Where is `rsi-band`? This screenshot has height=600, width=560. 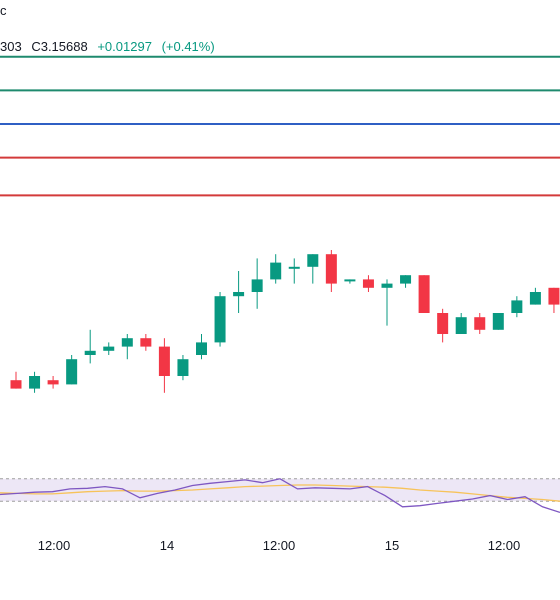 rsi-band is located at coordinates (280, 490).